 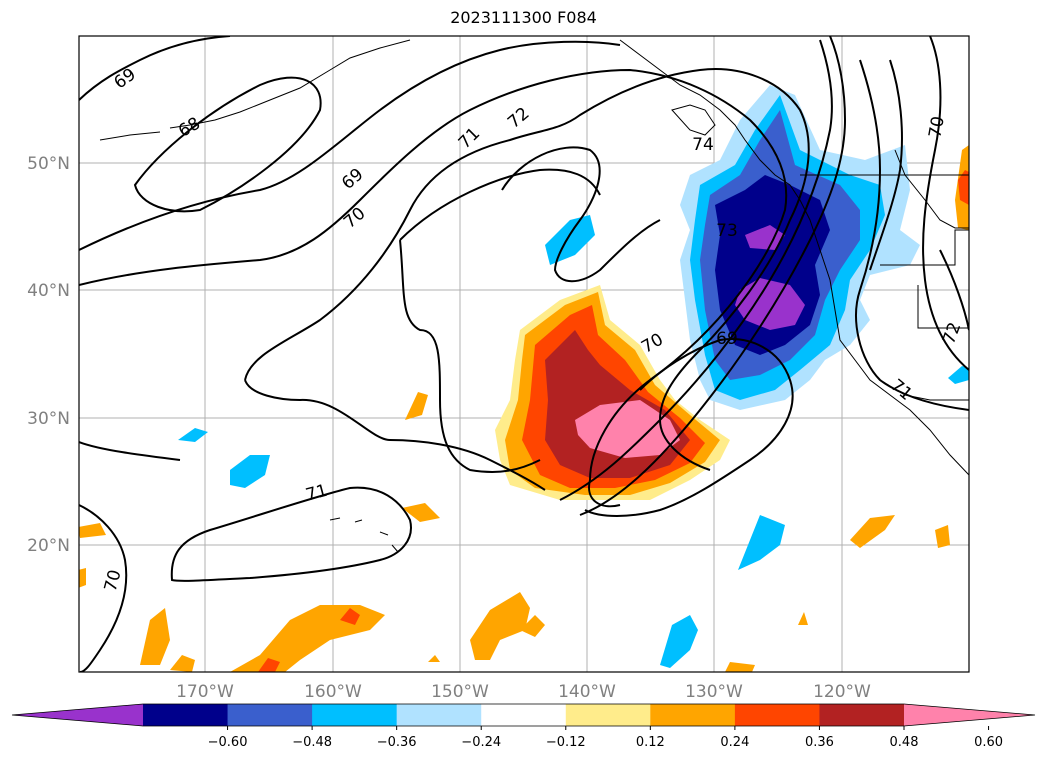 What do you see at coordinates (523, 17) in the screenshot?
I see `map-title: 2023111300 F084` at bounding box center [523, 17].